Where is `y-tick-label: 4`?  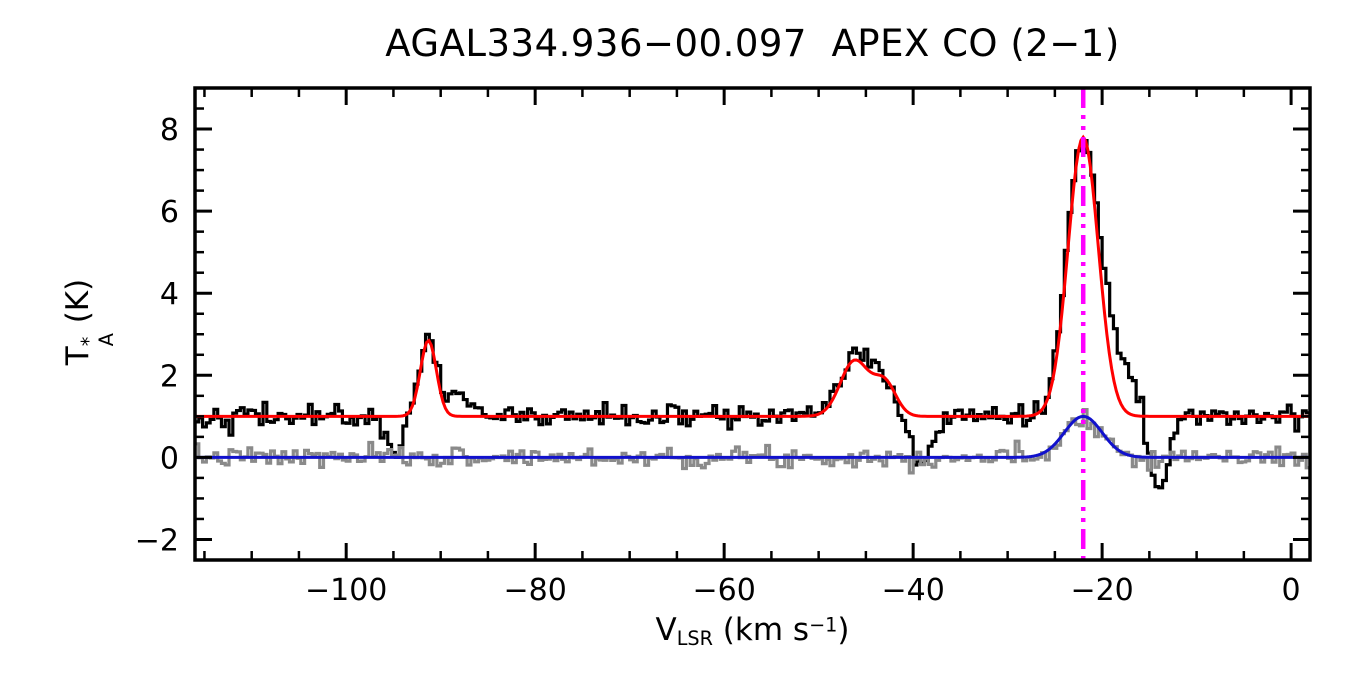
y-tick-label: 4 is located at coordinates (169, 294).